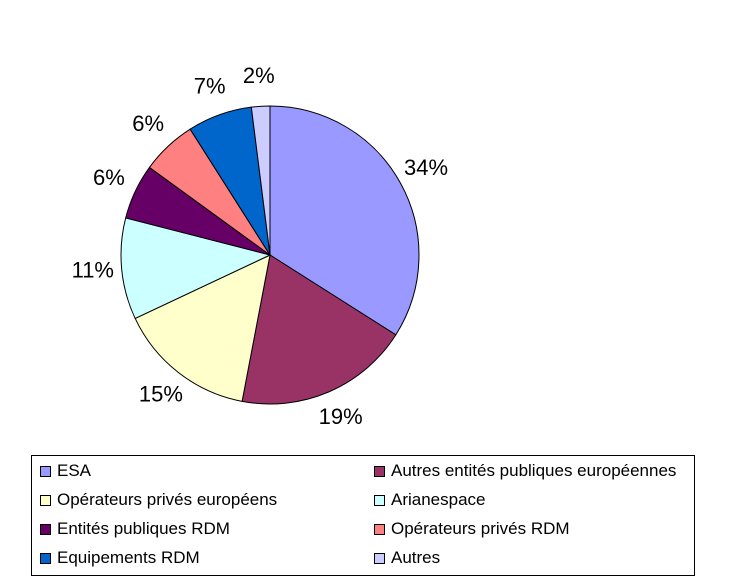  I want to click on slice-label-equipements-rdm: 7%, so click(210, 85).